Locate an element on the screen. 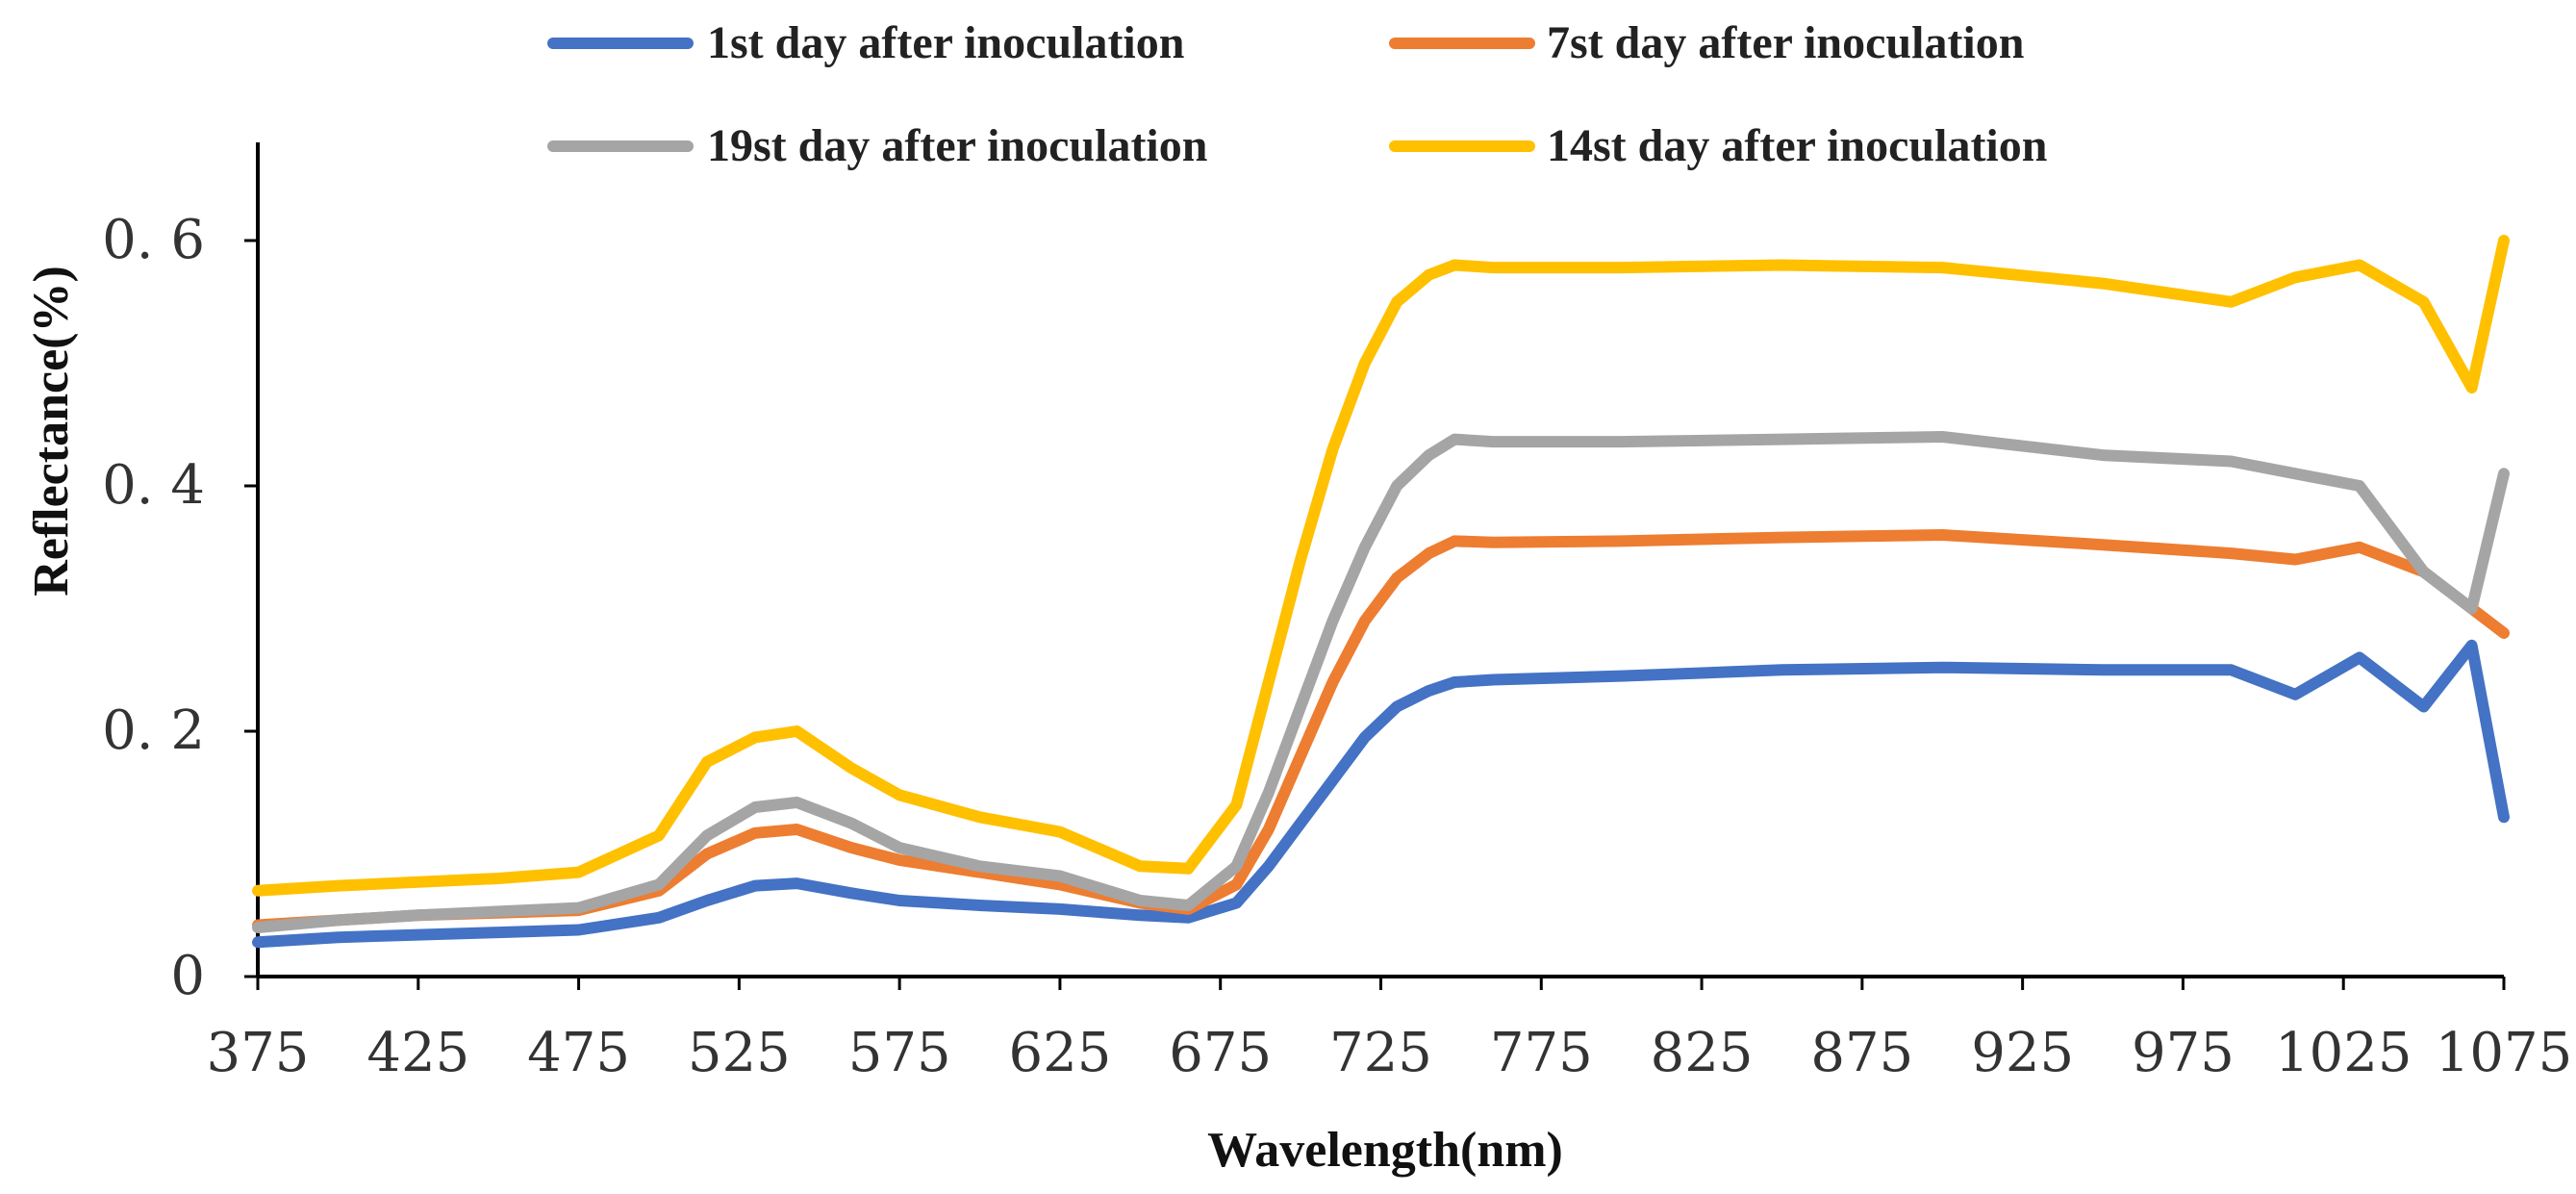  x-tick-label: 725 is located at coordinates (1380, 1053).